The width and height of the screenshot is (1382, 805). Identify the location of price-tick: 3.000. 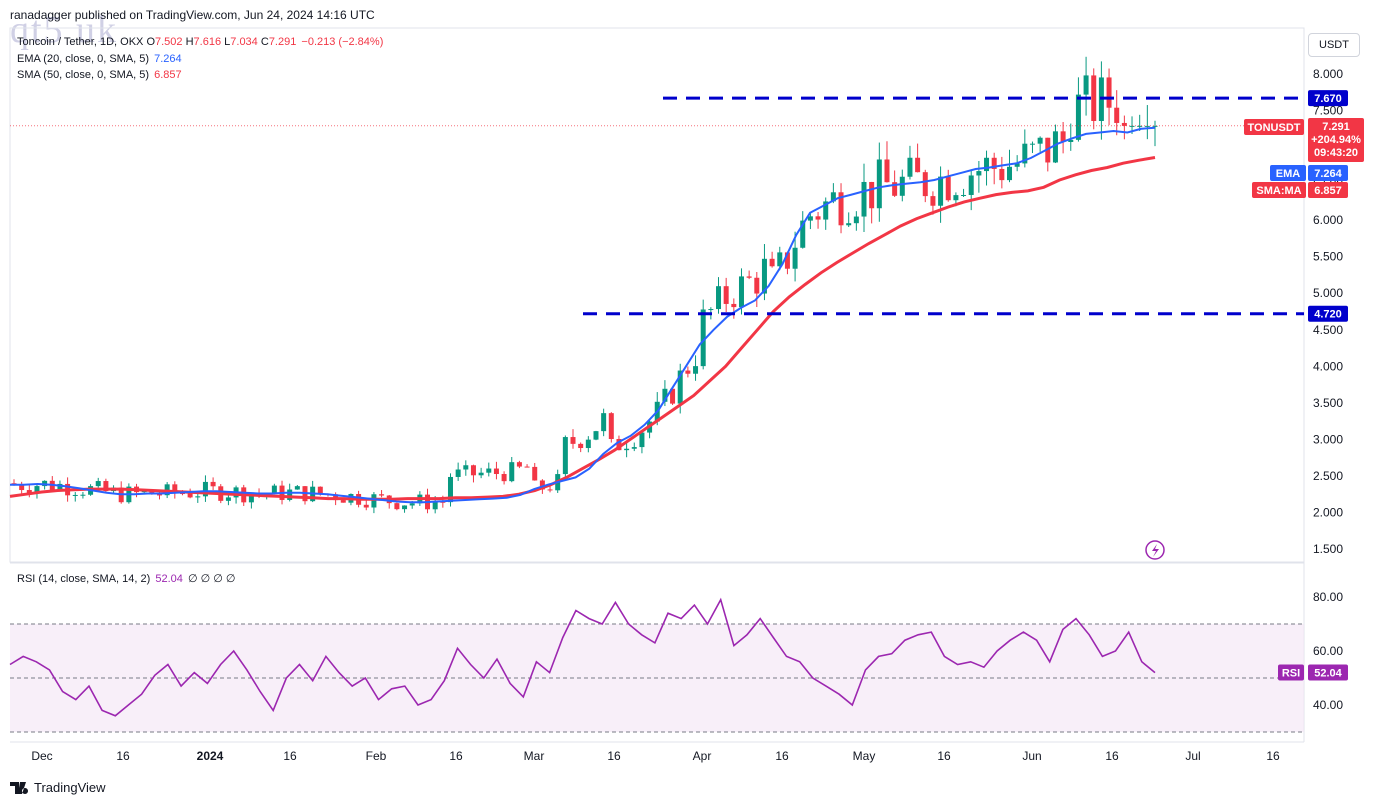
(1328, 439).